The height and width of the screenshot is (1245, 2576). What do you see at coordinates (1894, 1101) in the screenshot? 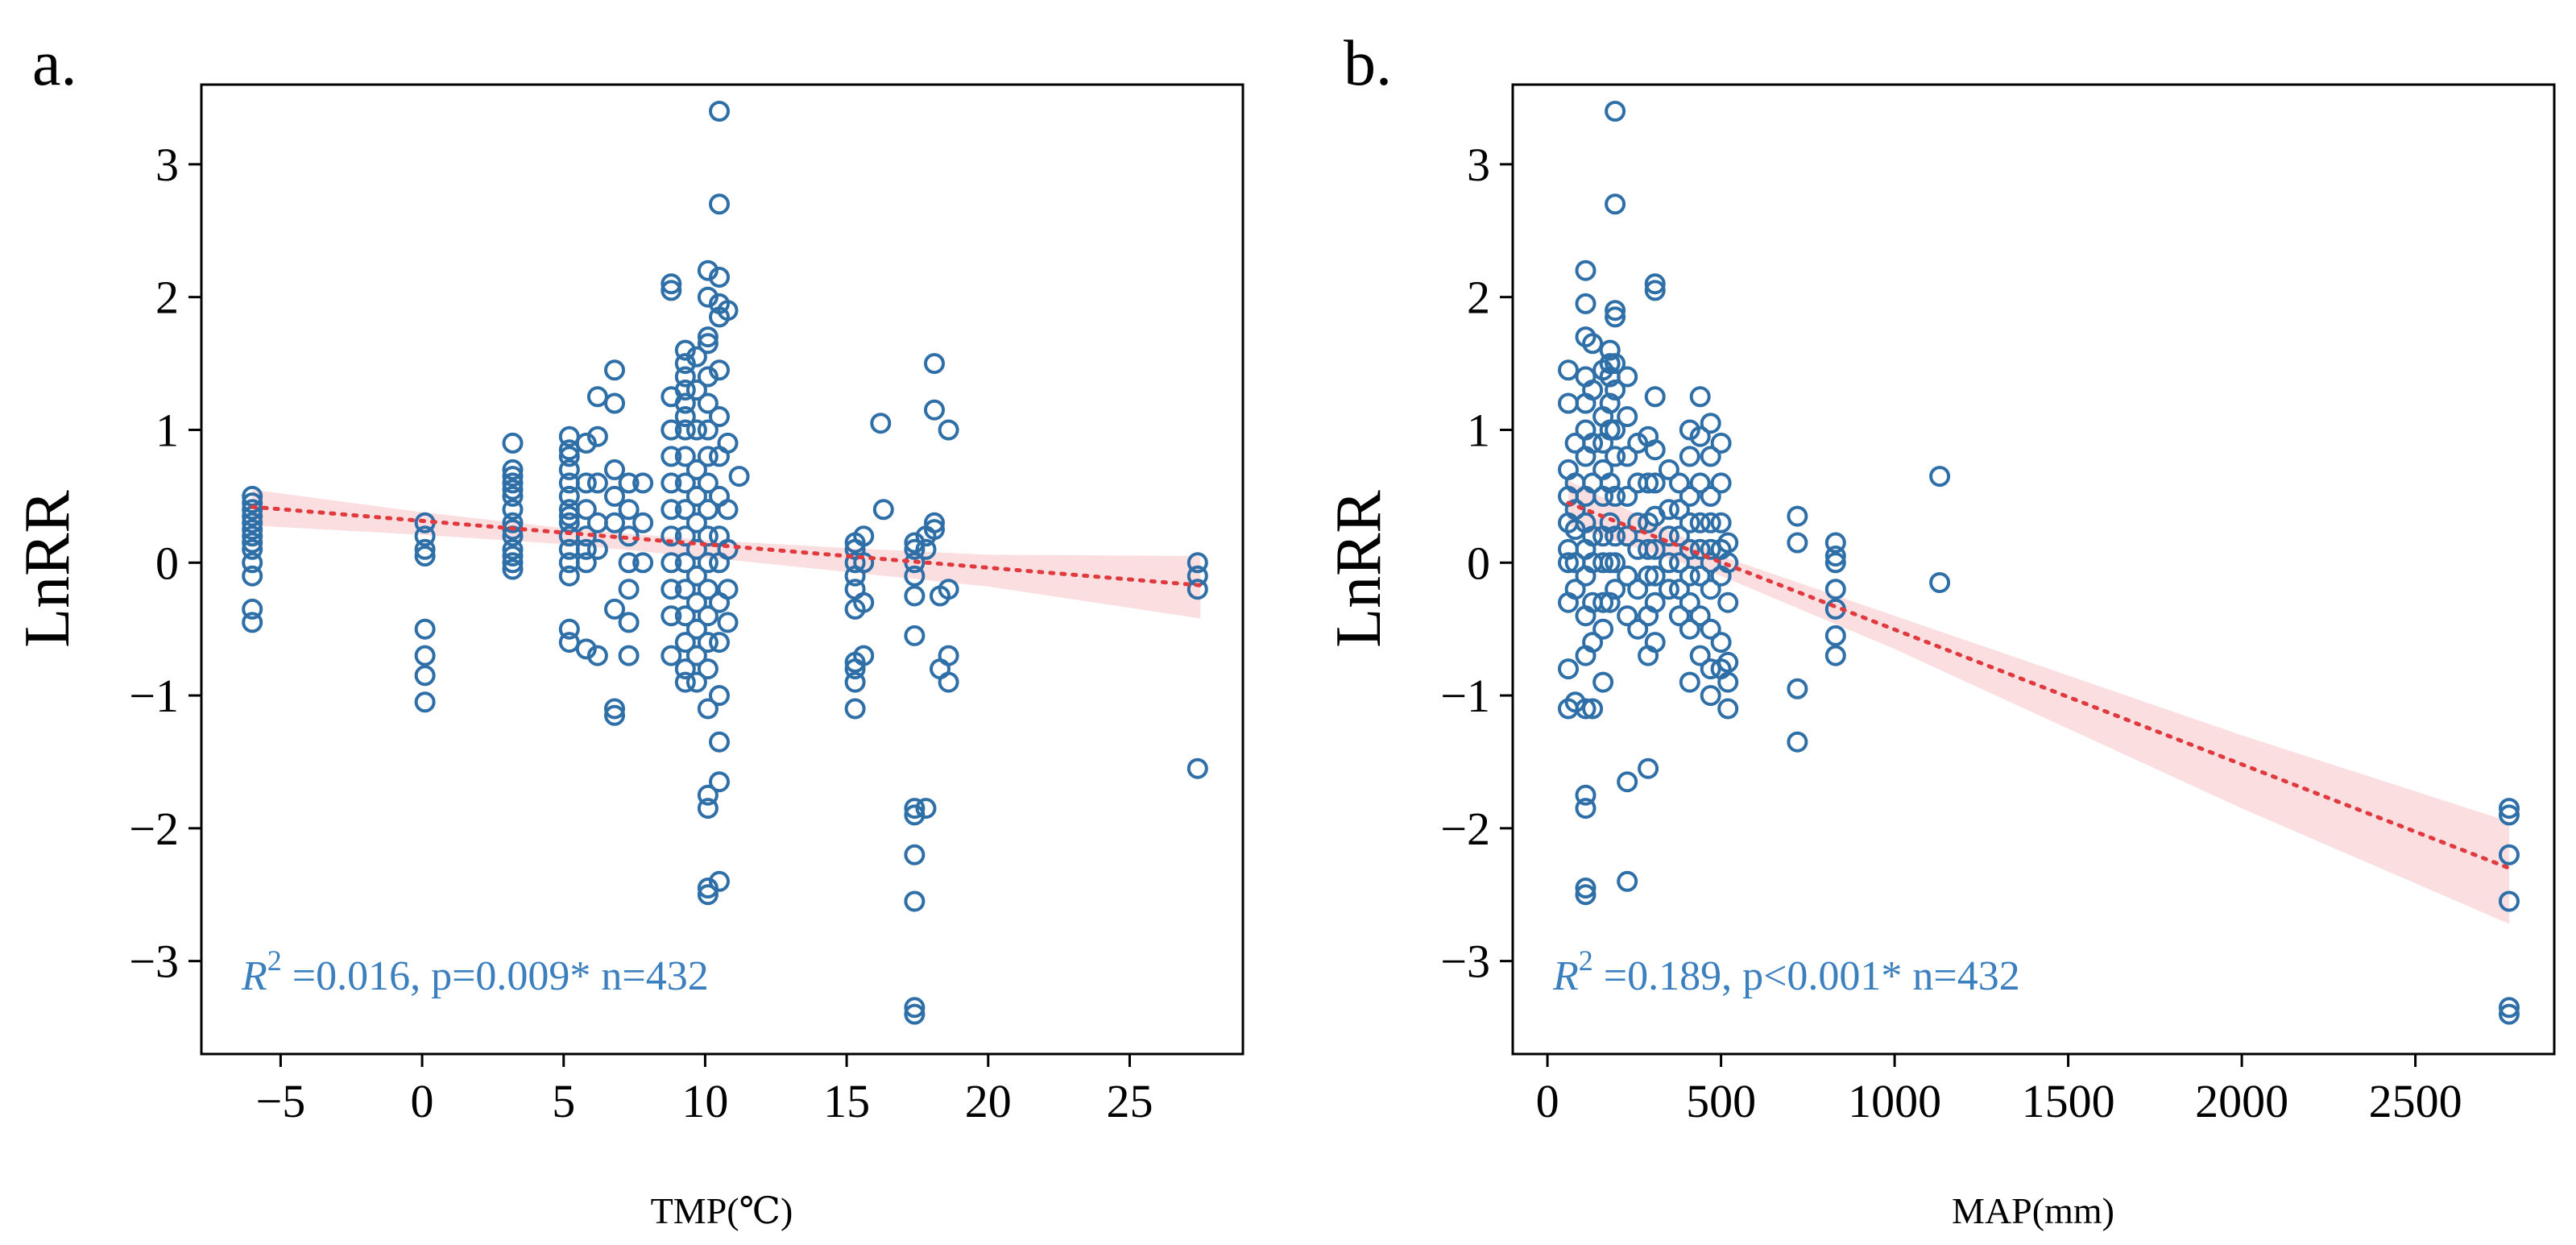
I see `x-tick-label: 1000` at bounding box center [1894, 1101].